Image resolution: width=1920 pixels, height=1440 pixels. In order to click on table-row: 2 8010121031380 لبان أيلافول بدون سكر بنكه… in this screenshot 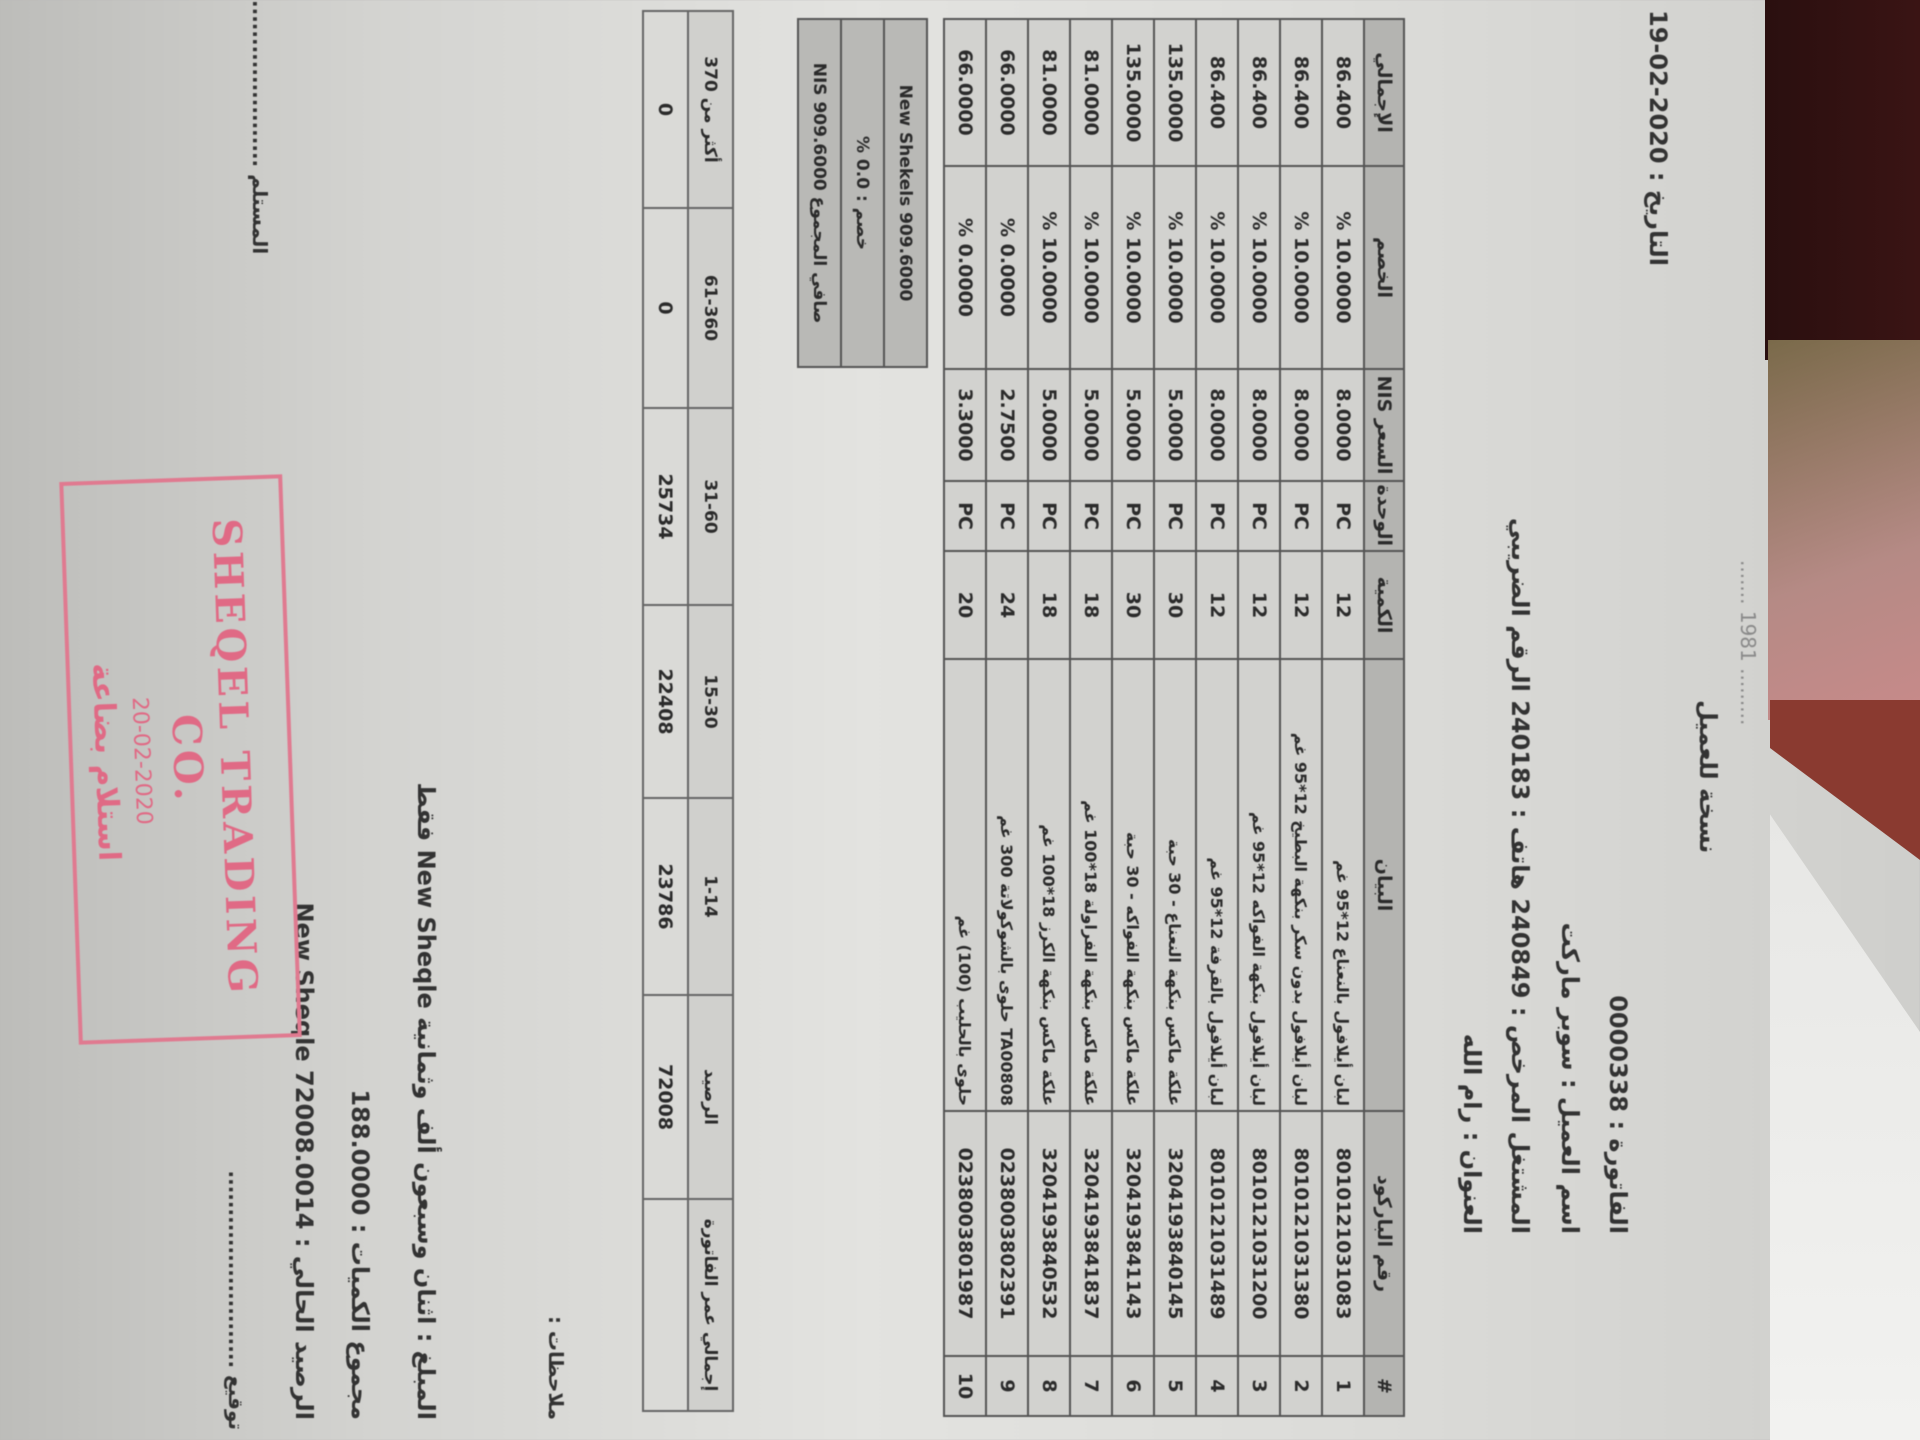, I will do `click(1301, 717)`.